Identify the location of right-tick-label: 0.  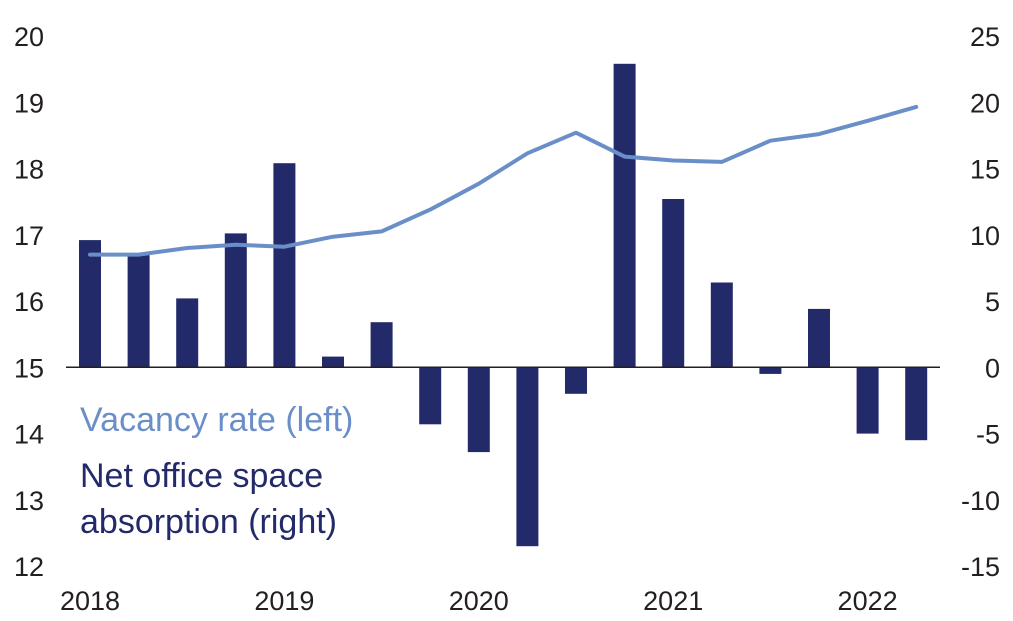
(992, 368).